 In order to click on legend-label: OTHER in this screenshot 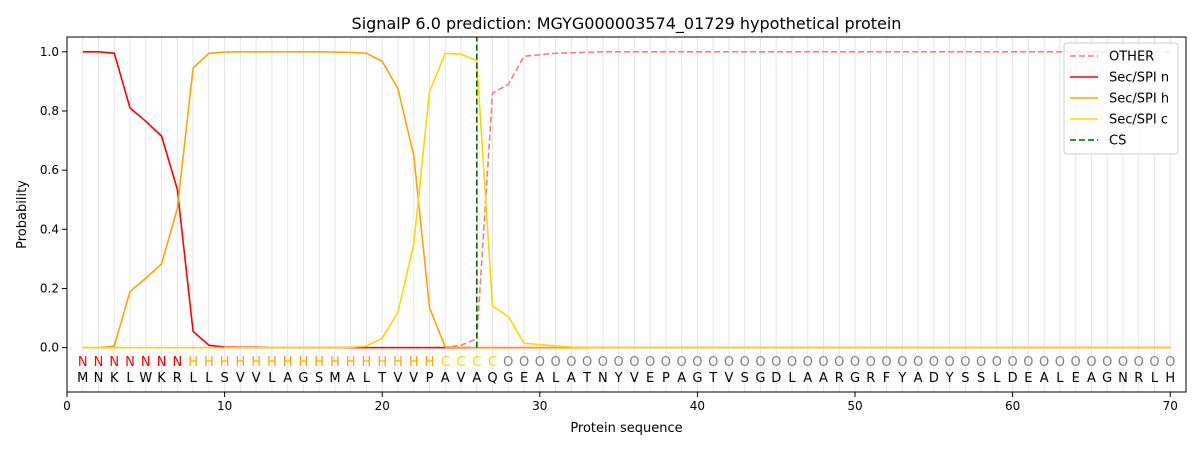, I will do `click(1131, 57)`.